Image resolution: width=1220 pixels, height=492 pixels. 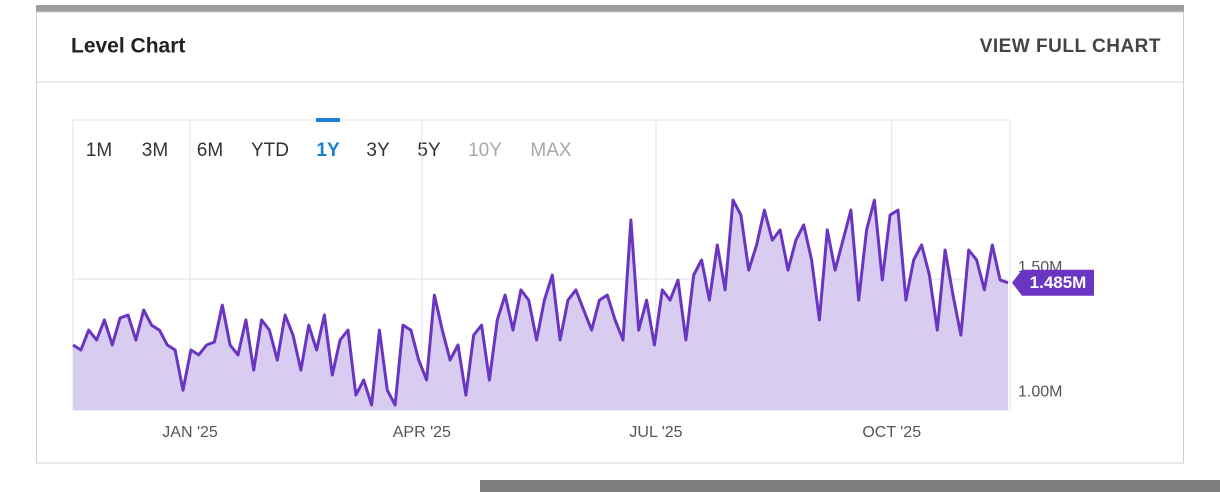 I want to click on x-tick-label: JAN '25, so click(x=190, y=432).